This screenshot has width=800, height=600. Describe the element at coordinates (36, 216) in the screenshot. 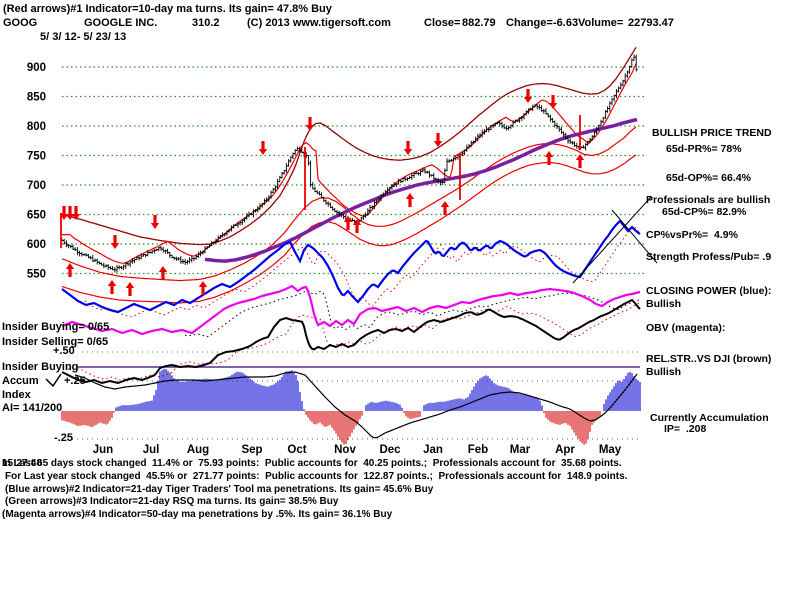

I see `svg-text: 650` at that location.